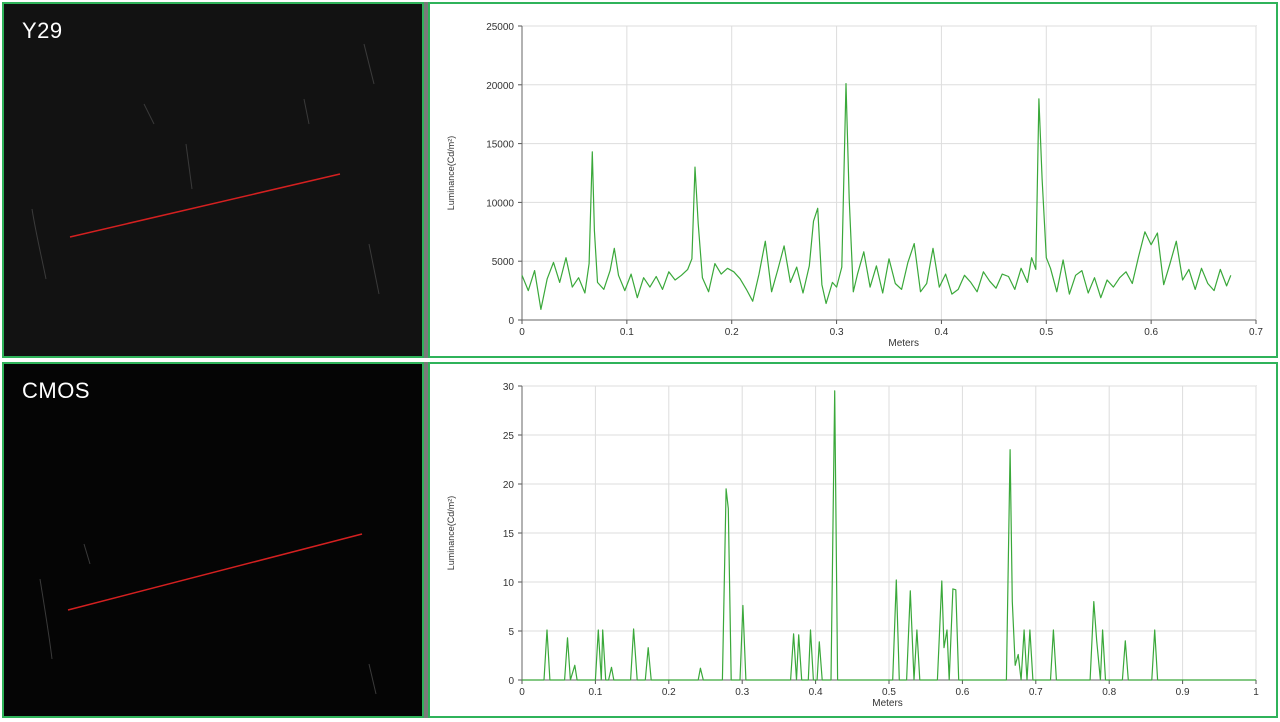 This screenshot has width=1280, height=722. Describe the element at coordinates (500, 145) in the screenshot. I see `y-tick-label: 15000` at that location.